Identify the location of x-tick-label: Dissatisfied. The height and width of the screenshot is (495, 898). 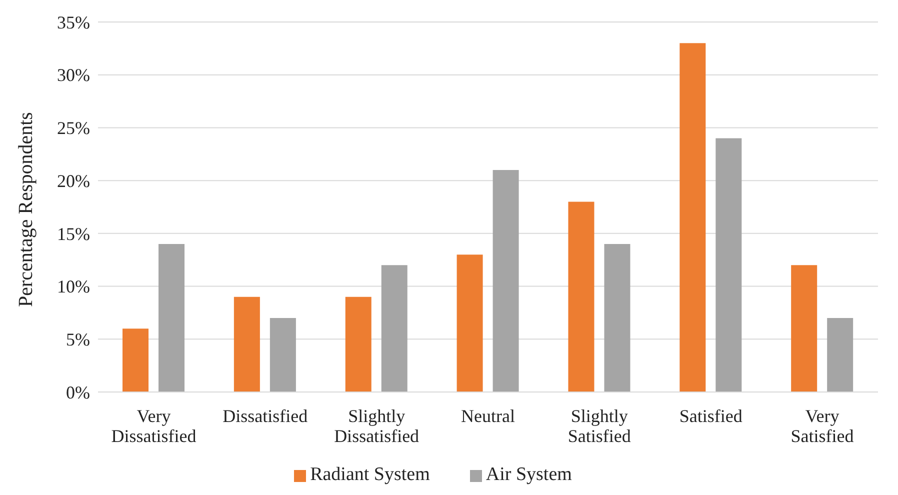
(265, 416).